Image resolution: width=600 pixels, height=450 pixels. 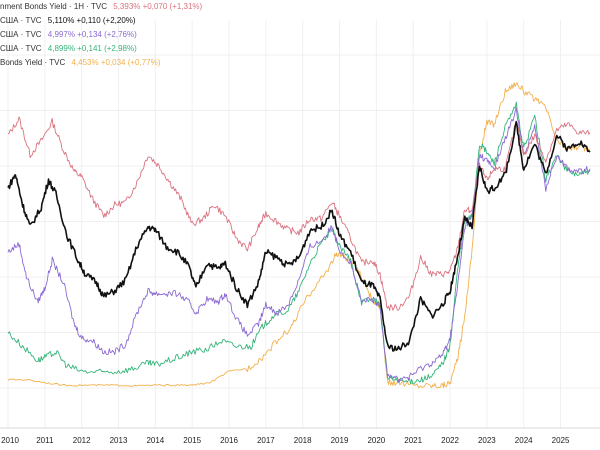 What do you see at coordinates (376, 440) in the screenshot?
I see `x-tick-label: 2020` at bounding box center [376, 440].